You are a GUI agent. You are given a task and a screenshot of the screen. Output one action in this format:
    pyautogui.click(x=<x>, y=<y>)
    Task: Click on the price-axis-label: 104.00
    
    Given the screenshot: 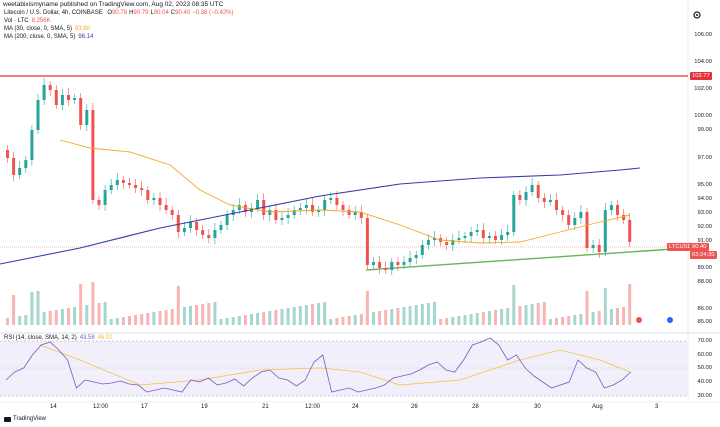 What is the action you would take?
    pyautogui.click(x=703, y=62)
    